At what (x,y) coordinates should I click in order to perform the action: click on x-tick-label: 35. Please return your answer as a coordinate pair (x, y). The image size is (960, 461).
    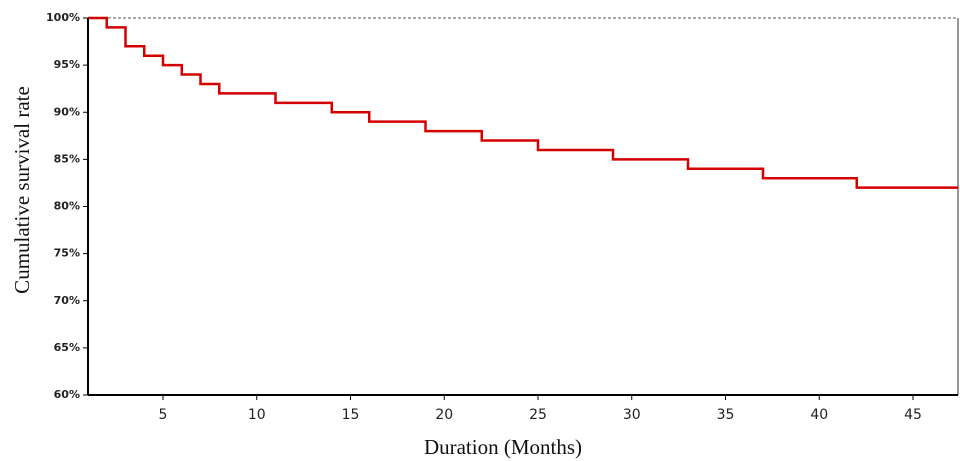
    Looking at the image, I should click on (726, 415).